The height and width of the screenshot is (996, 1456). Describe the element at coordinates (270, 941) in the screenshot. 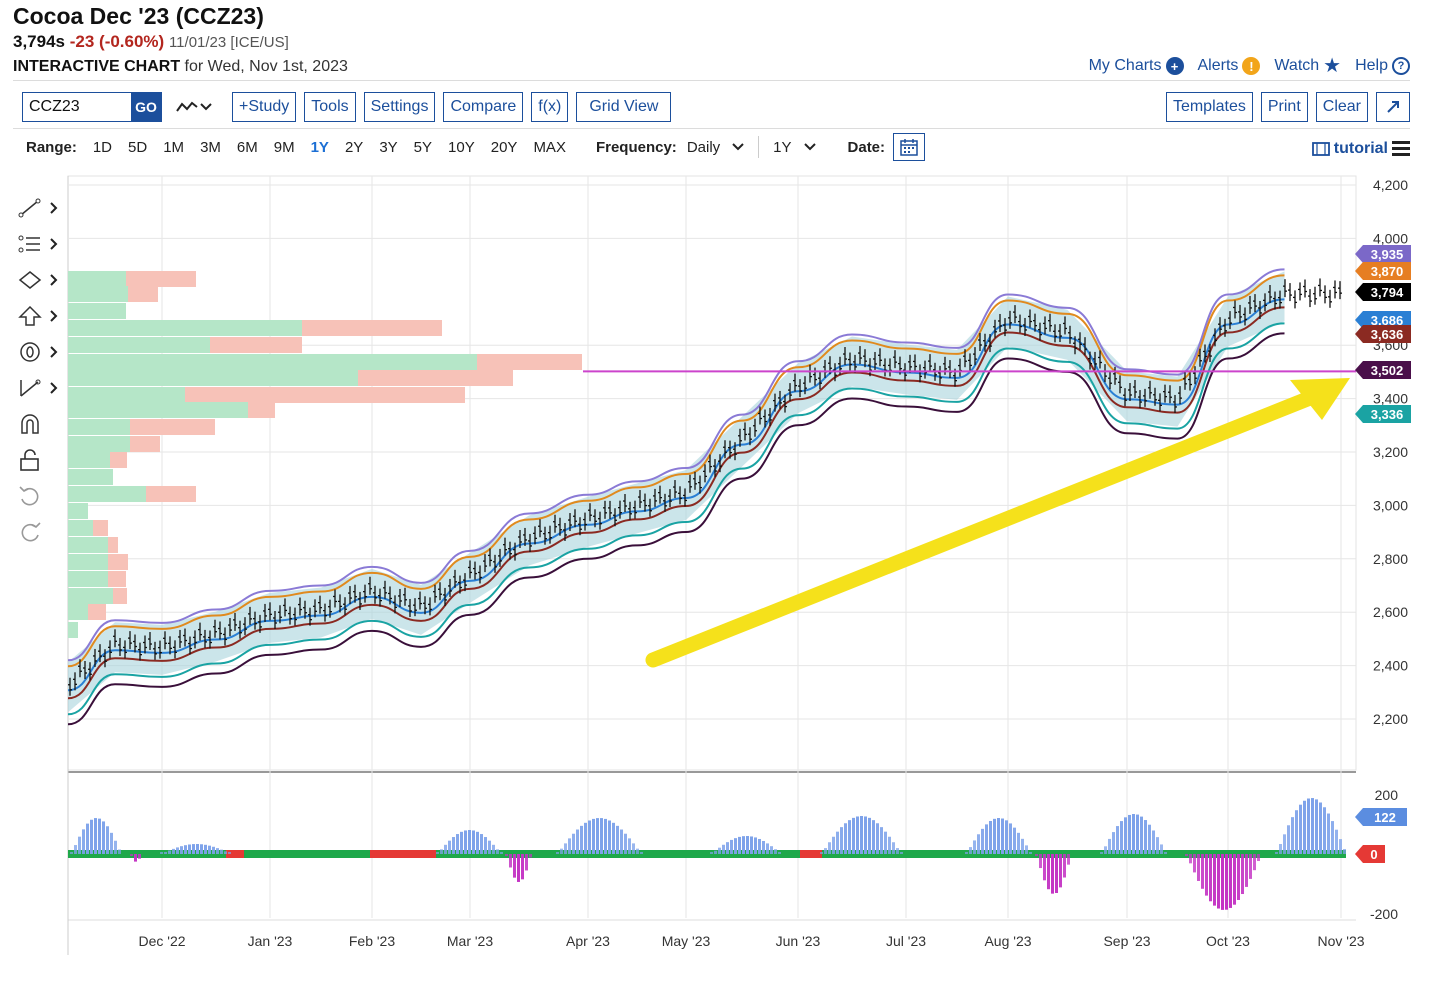

I see `x-tick-label: Jan '23` at that location.